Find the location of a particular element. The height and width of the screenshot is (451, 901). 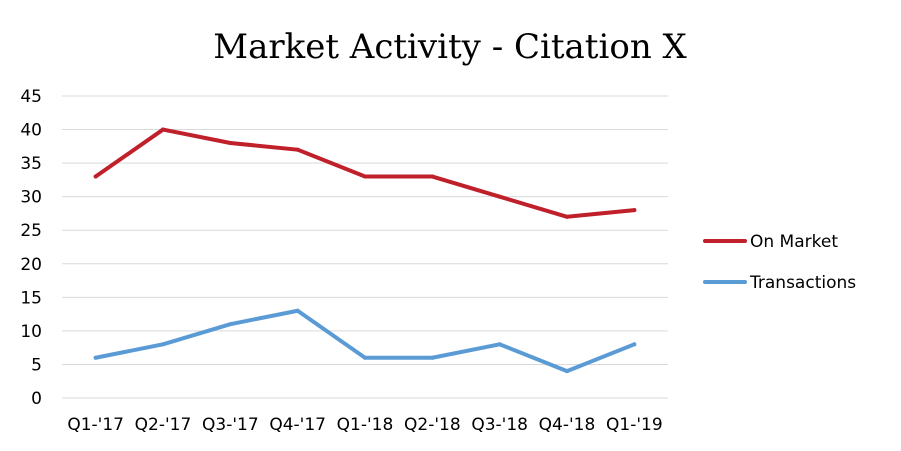

y-tick-label: 45 is located at coordinates (31, 97).